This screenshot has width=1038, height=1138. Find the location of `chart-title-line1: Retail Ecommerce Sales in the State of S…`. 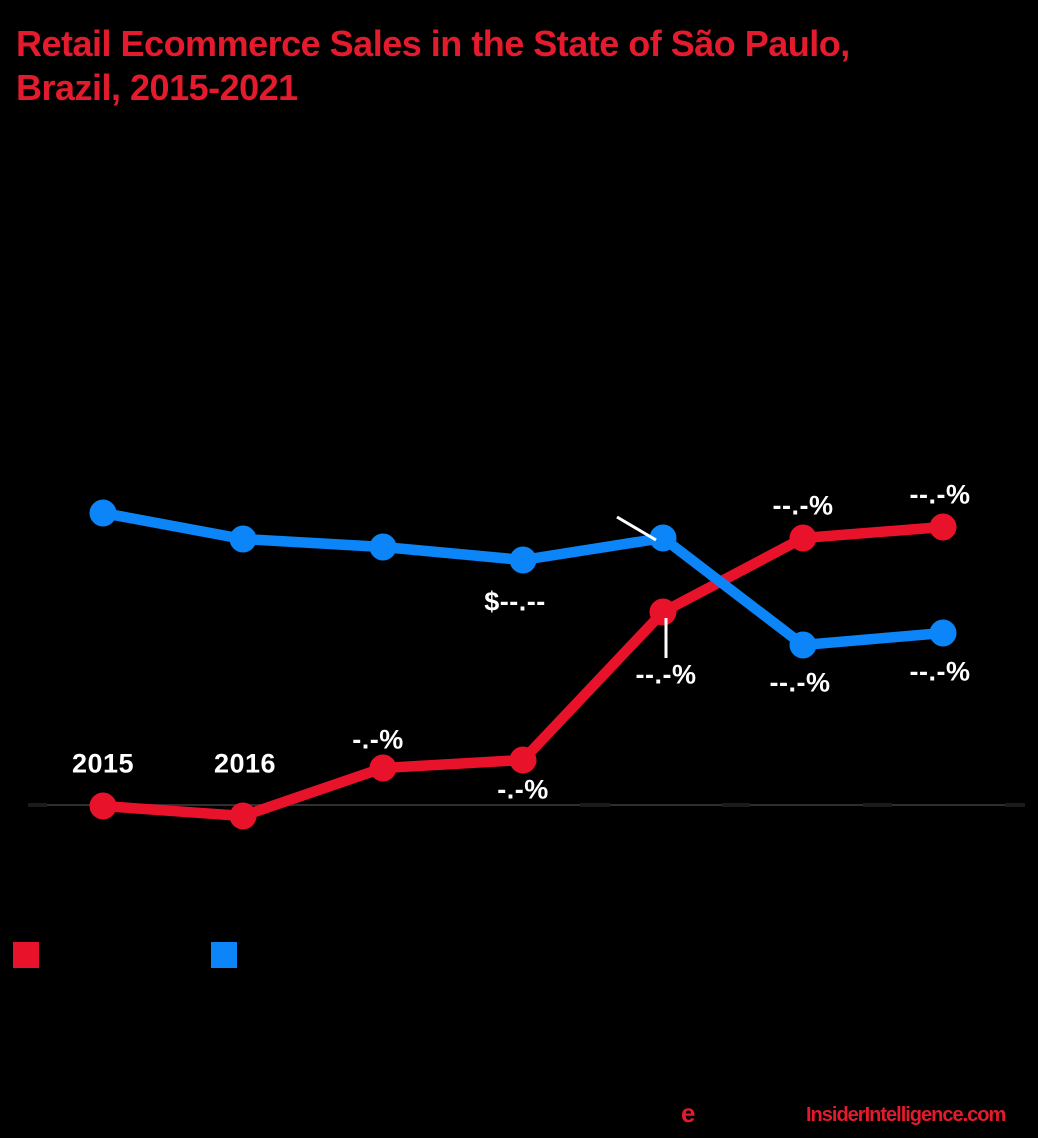

chart-title-line1: Retail Ecommerce Sales in the State of S… is located at coordinates (433, 43).